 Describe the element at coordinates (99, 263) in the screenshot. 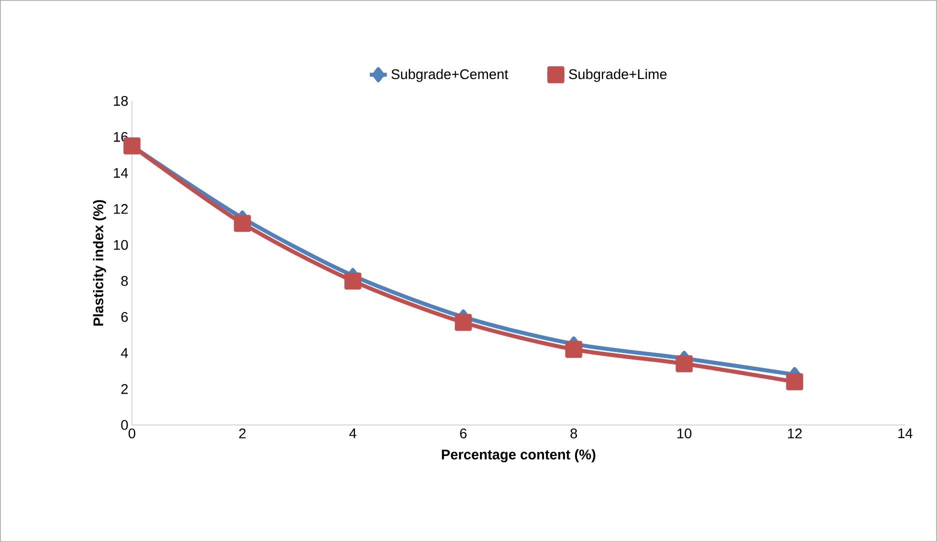

I see `y-axis-title: Plasticity index (%)` at that location.